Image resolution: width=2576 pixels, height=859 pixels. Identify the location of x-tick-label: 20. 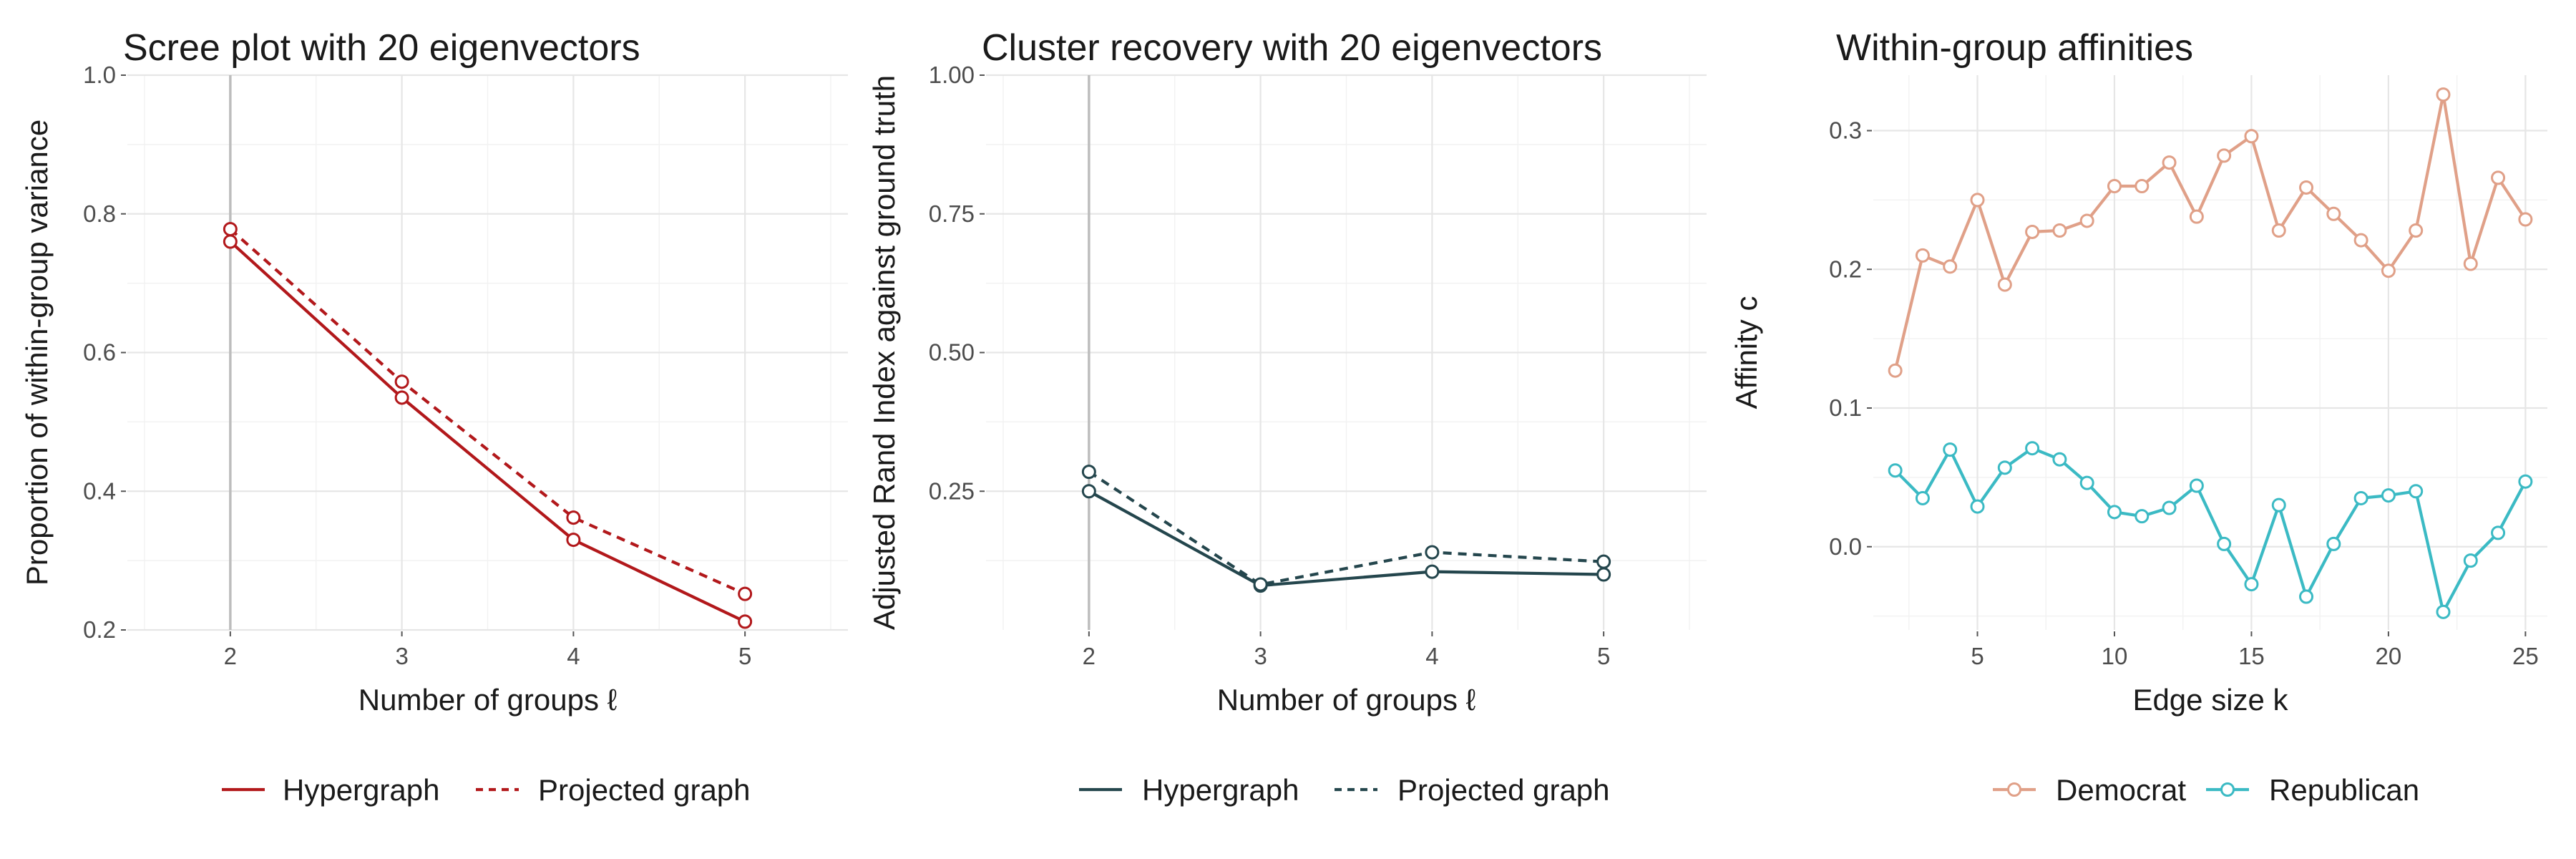
(2389, 656).